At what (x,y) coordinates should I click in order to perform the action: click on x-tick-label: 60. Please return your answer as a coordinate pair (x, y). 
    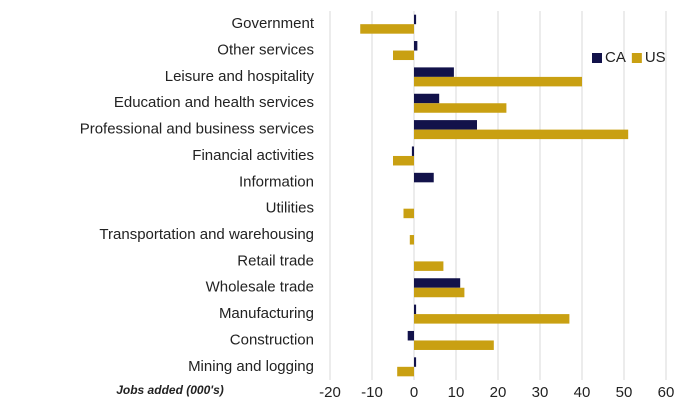
    Looking at the image, I should click on (666, 392).